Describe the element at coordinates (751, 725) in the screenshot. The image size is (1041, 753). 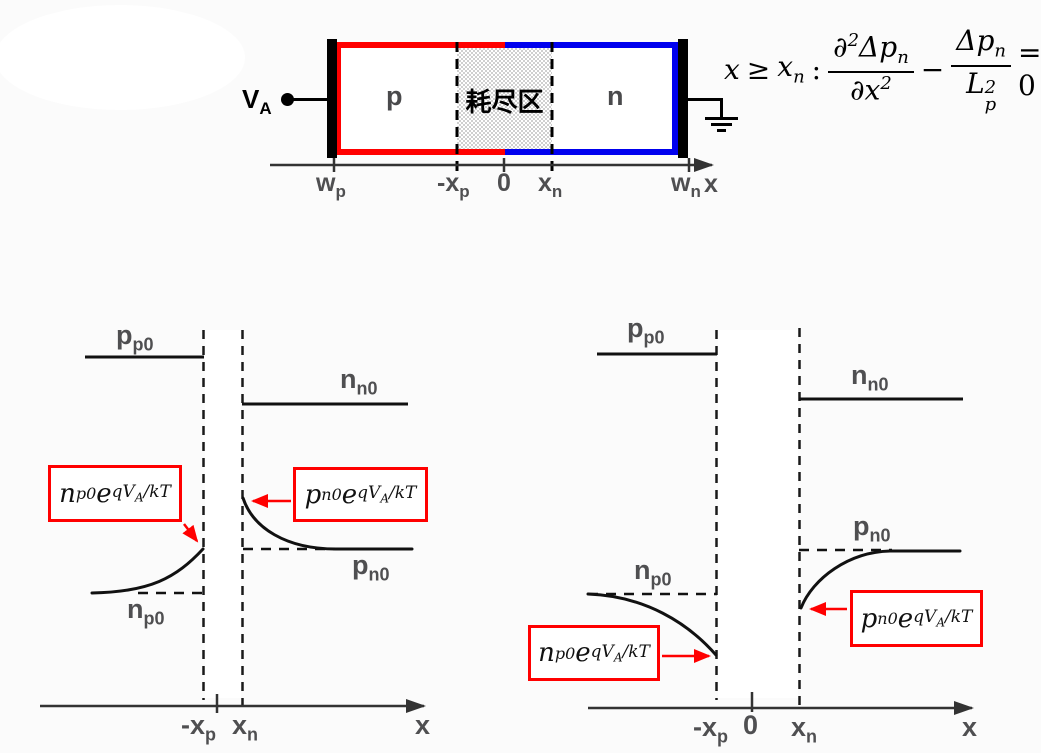
I see `reverse-axis-zero: 0` at that location.